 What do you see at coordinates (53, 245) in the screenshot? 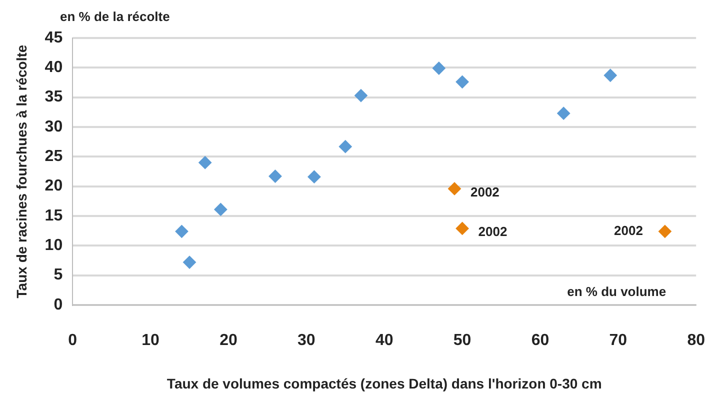
I see `y-tick-label: 10` at bounding box center [53, 245].